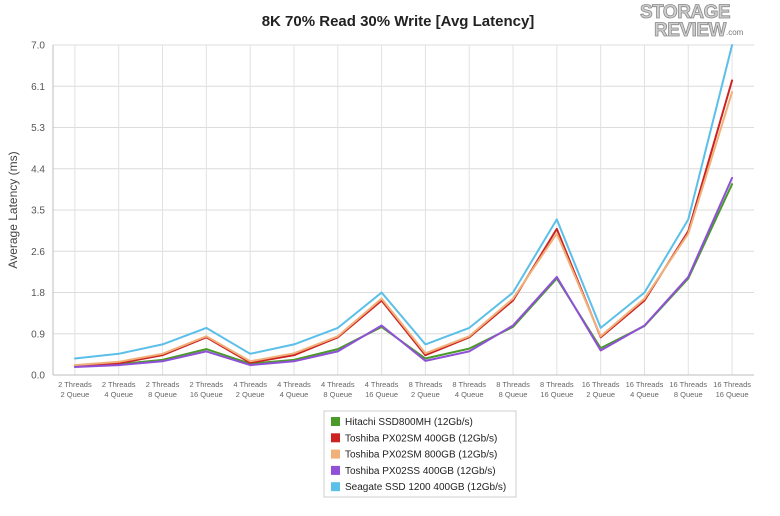 Image resolution: width=780 pixels, height=516 pixels. I want to click on y-tick-label: 0.0, so click(38, 376).